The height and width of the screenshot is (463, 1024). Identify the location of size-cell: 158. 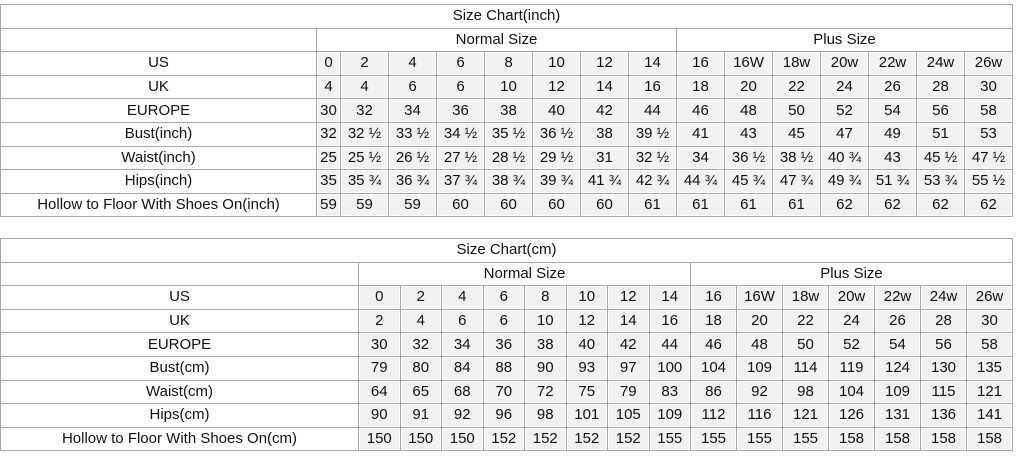
(989, 439).